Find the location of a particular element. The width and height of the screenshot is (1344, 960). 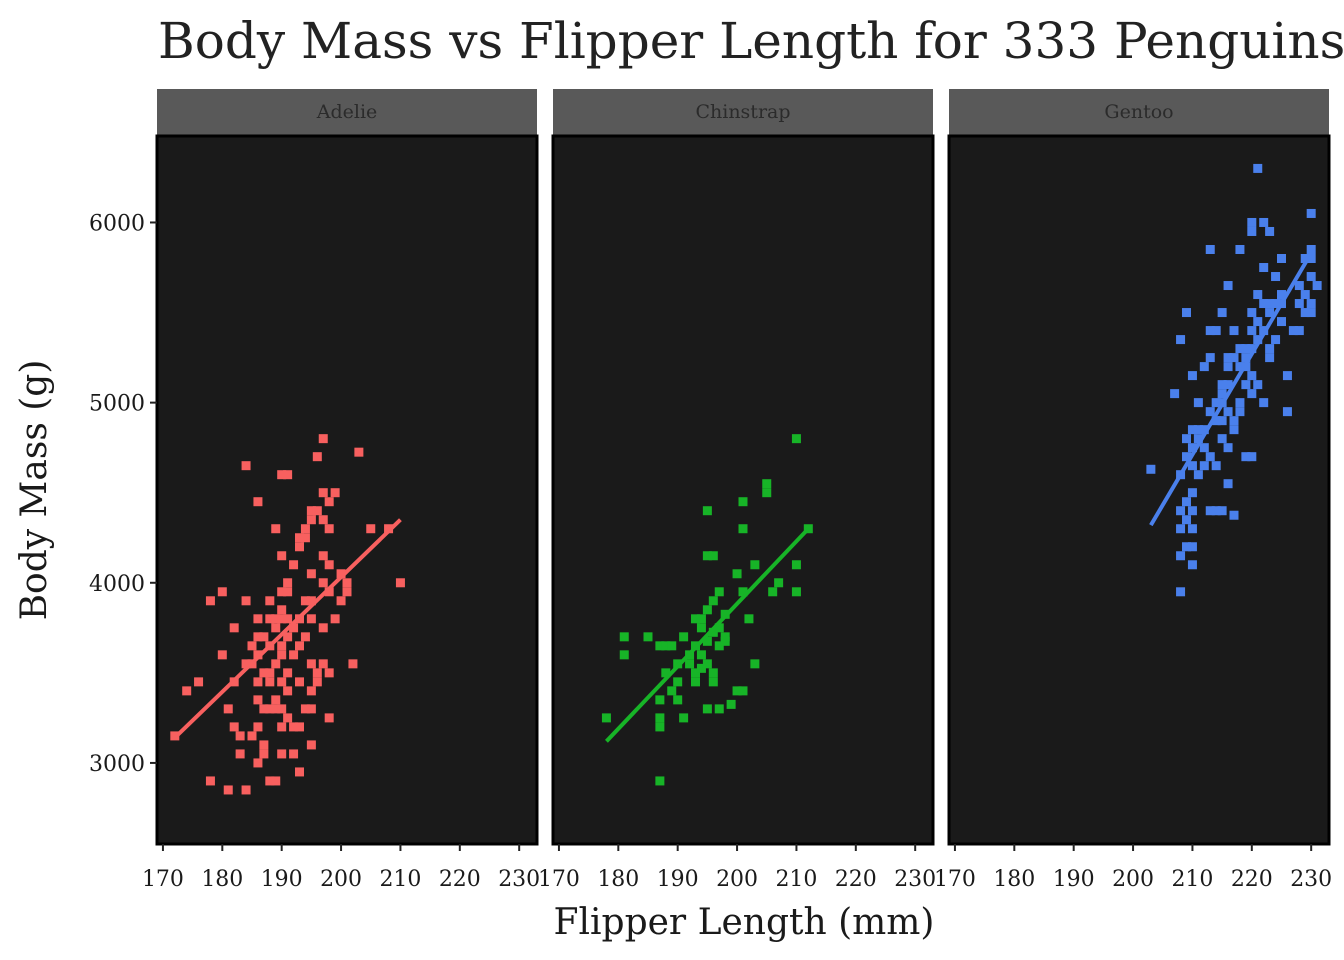

y-axis-title: Body Mass (g) is located at coordinates (34, 490).